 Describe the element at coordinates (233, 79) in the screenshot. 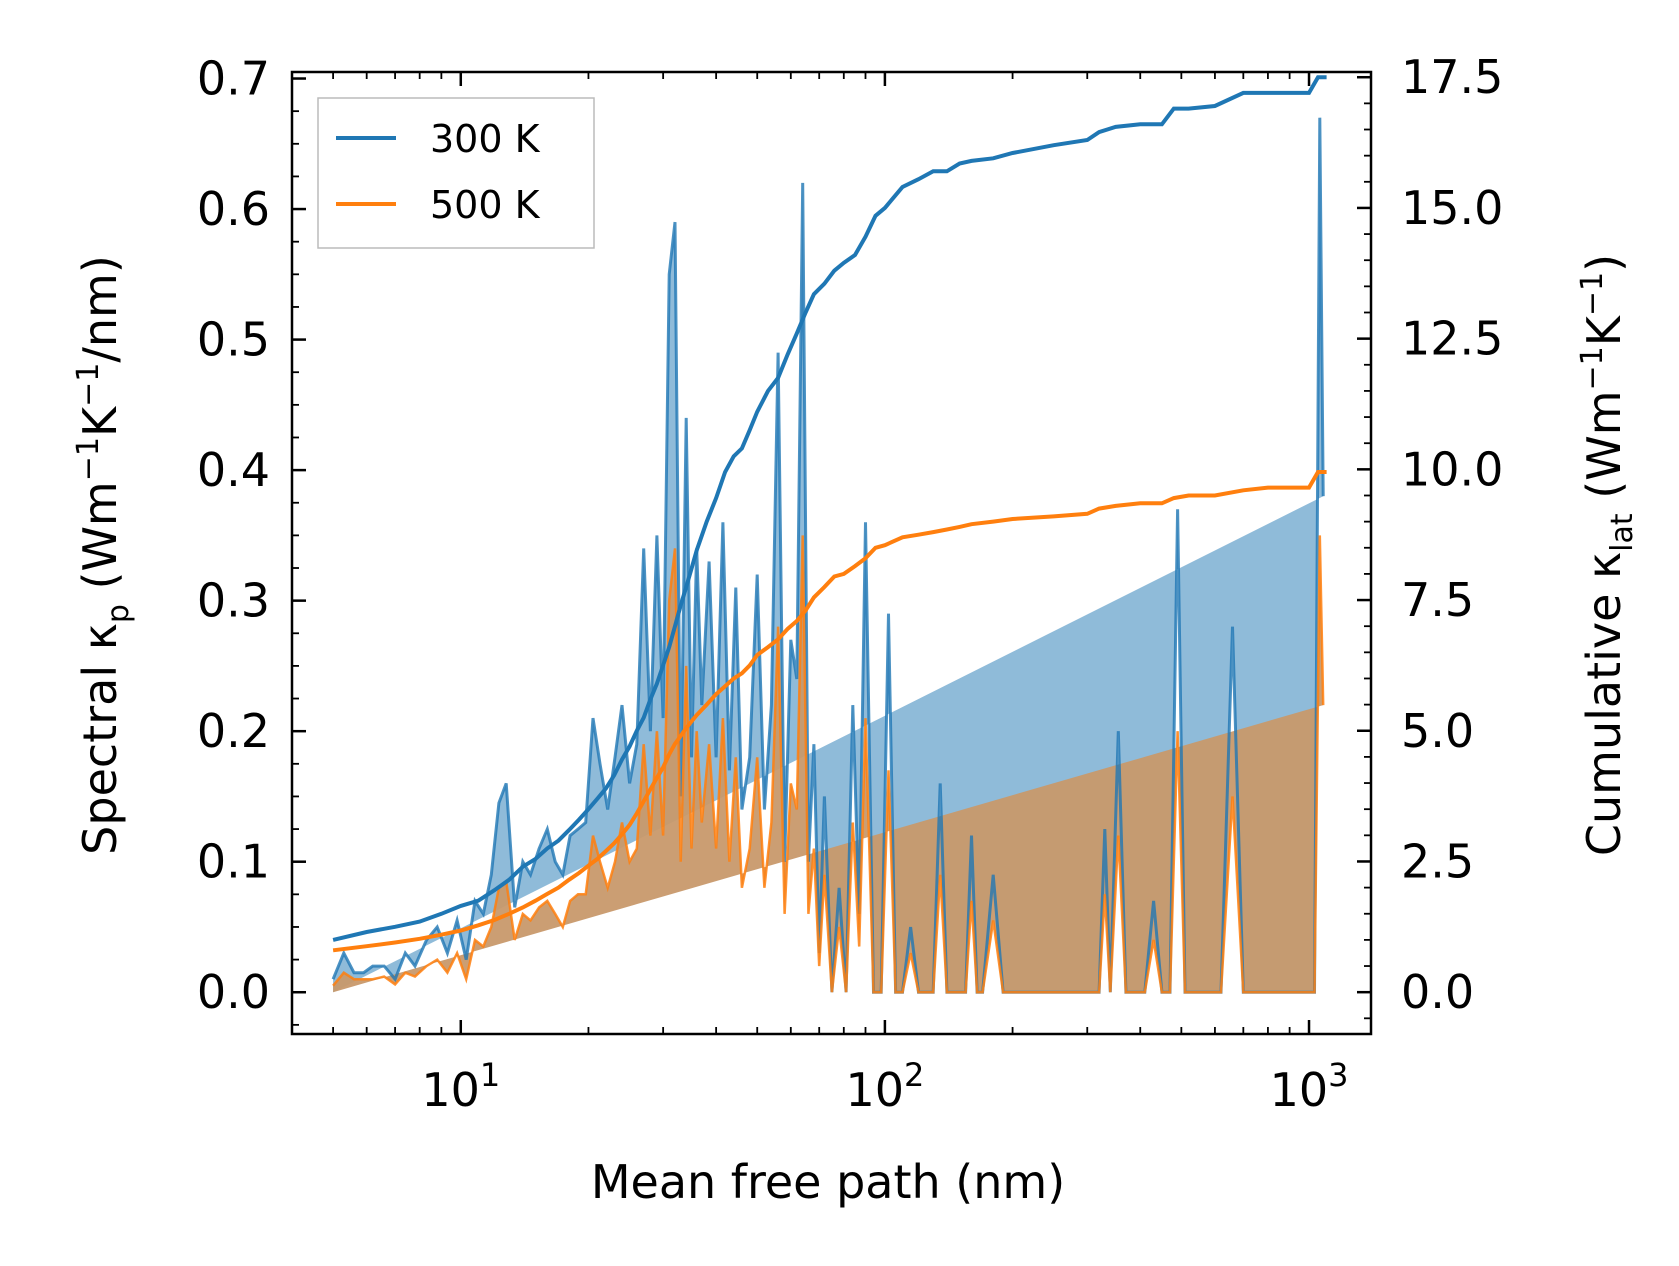

I see `y-left-tick-label: 0.7` at that location.